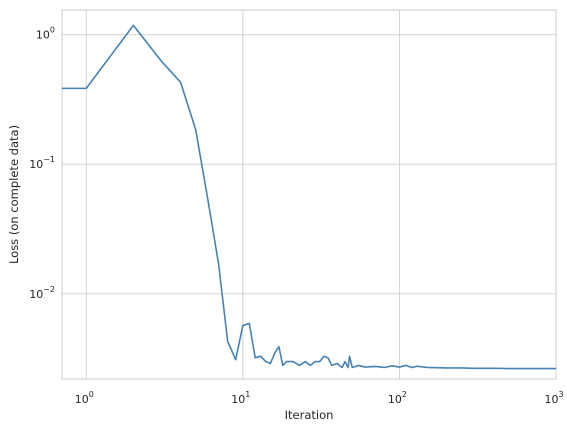 This screenshot has width=567, height=433. What do you see at coordinates (240, 398) in the screenshot?
I see `x-tick-label: 10¹` at bounding box center [240, 398].